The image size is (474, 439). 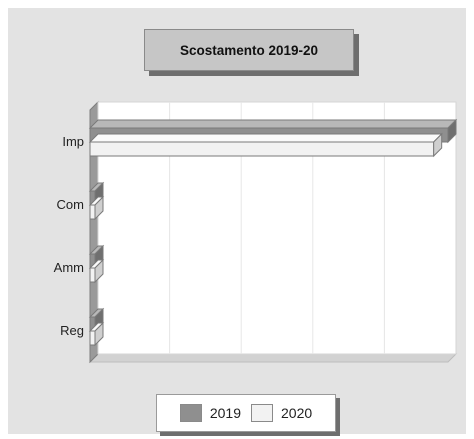 What do you see at coordinates (99, 208) in the screenshot?
I see `bar-end-com-2020` at bounding box center [99, 208].